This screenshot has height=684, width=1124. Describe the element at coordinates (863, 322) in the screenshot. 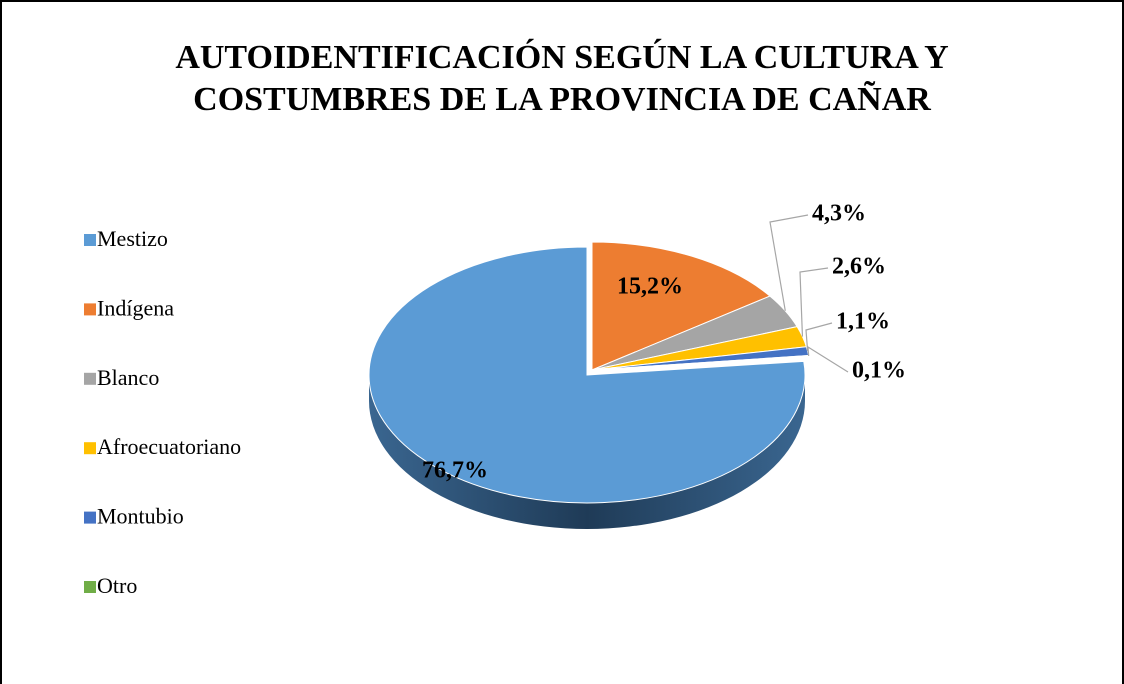

I see `data-label: 1,1%` at that location.